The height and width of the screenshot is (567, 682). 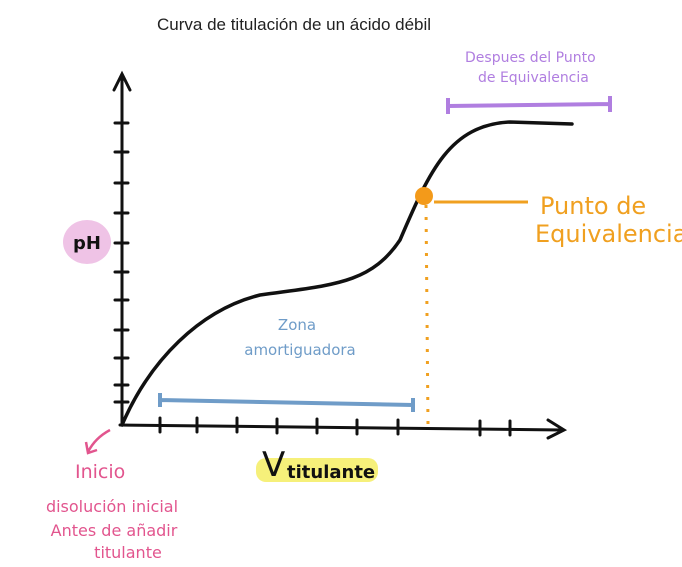 What do you see at coordinates (297, 325) in the screenshot?
I see `label-line: Zona` at bounding box center [297, 325].